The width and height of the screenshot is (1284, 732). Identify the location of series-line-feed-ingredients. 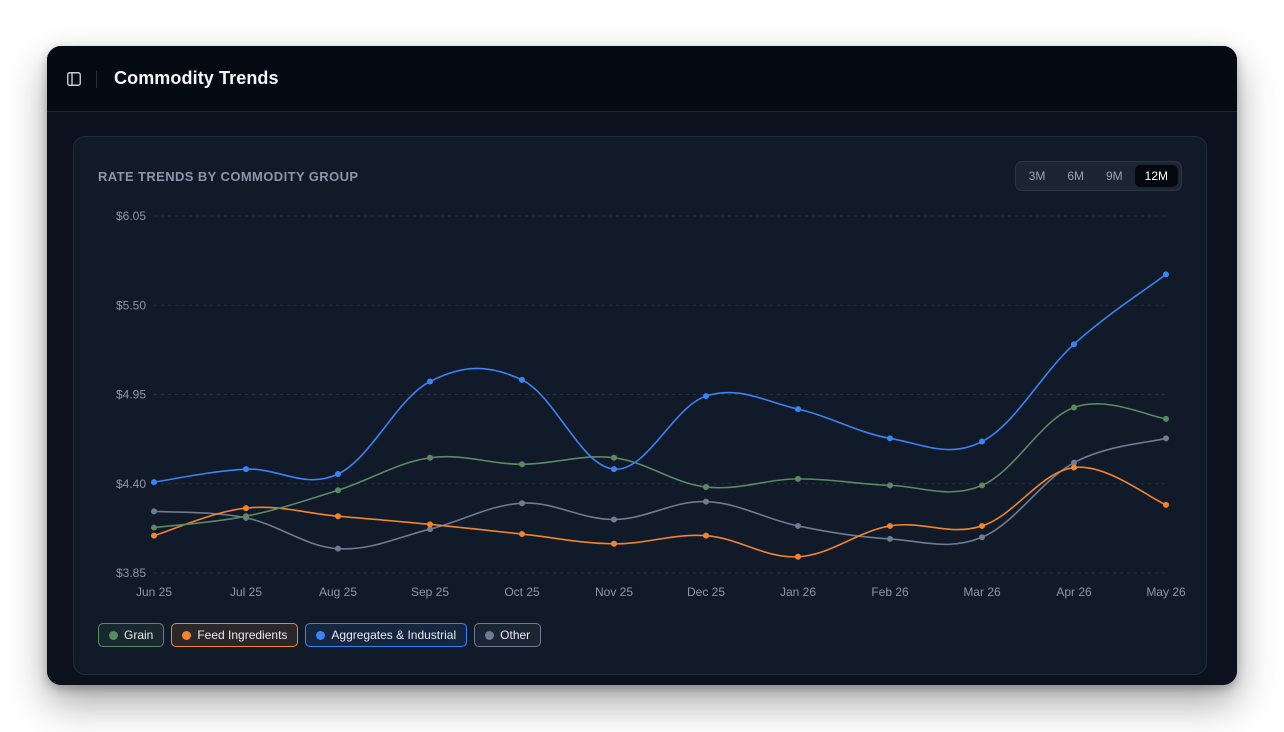
(660, 512).